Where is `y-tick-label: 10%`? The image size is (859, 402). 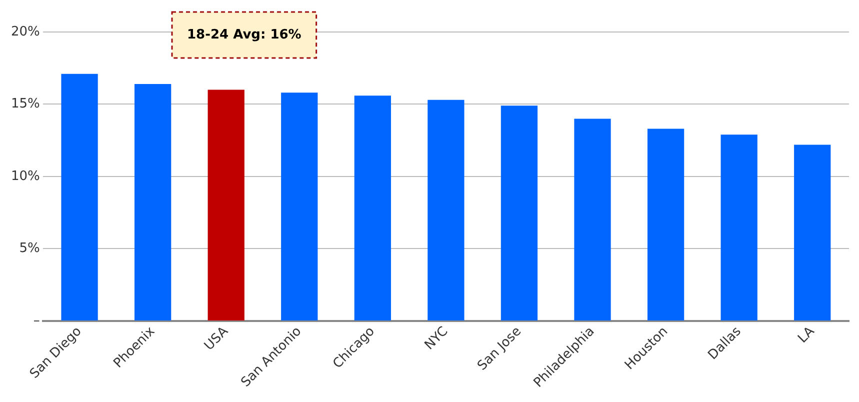 y-tick-label: 10% is located at coordinates (25, 176).